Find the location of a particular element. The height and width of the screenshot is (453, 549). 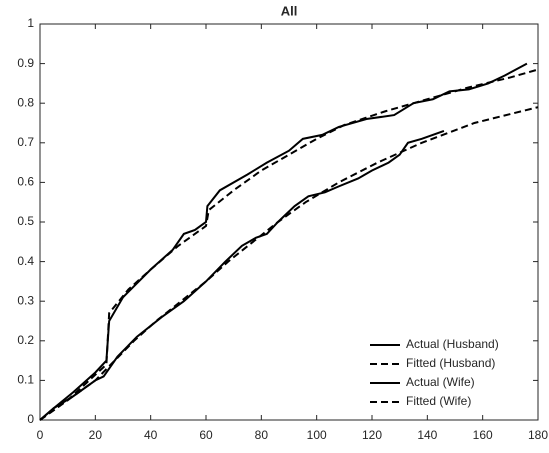

x-tick-label: 80 is located at coordinates (262, 435).